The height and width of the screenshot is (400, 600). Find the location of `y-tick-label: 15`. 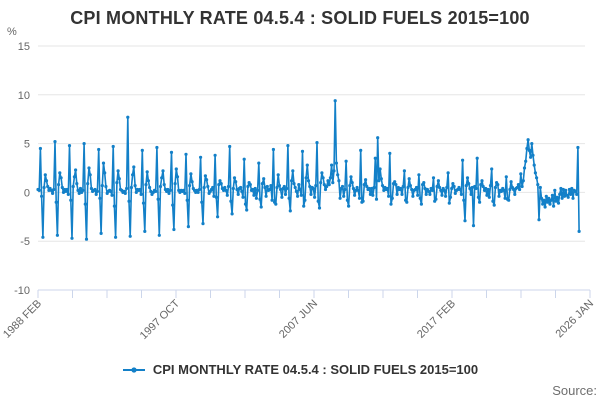

y-tick-label: 15 is located at coordinates (24, 47).